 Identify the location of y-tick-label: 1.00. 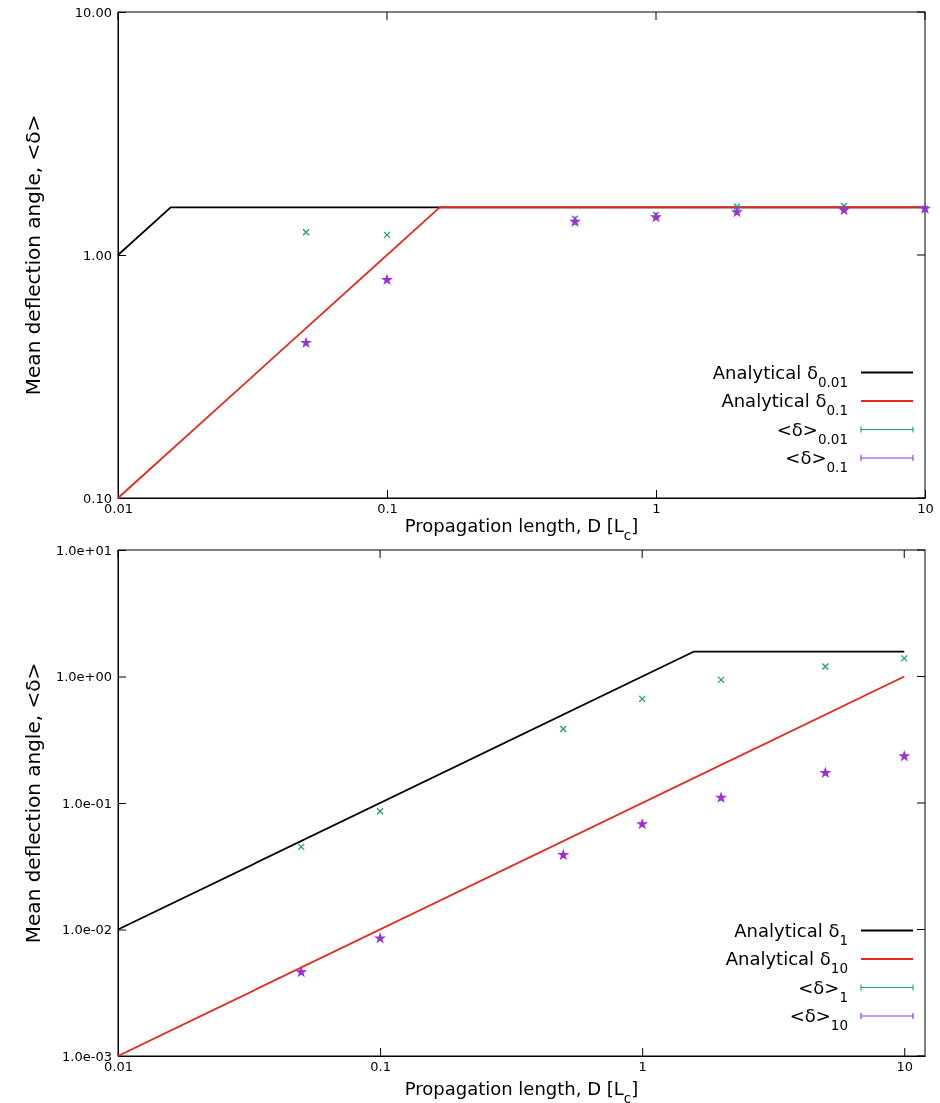
(97, 255).